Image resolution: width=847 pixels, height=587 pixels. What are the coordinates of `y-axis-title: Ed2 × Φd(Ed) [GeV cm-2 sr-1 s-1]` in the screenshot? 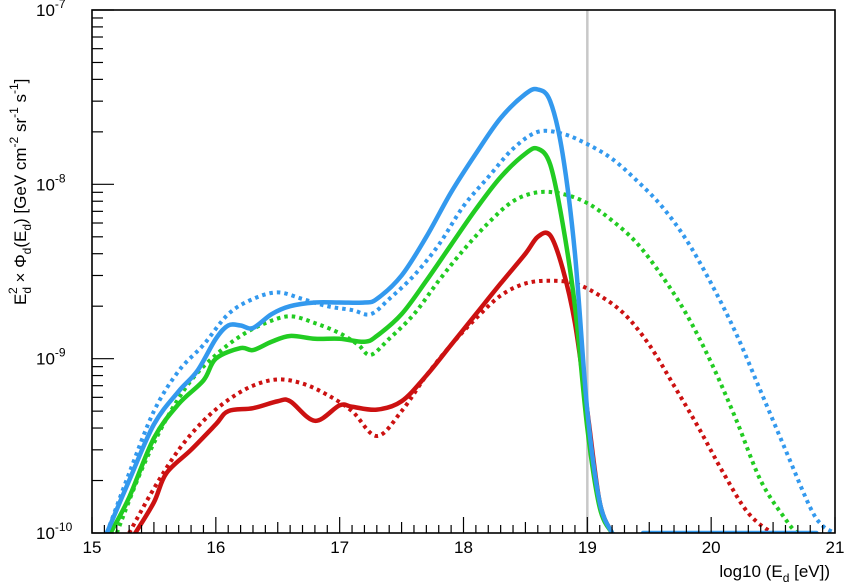 It's located at (20, 192).